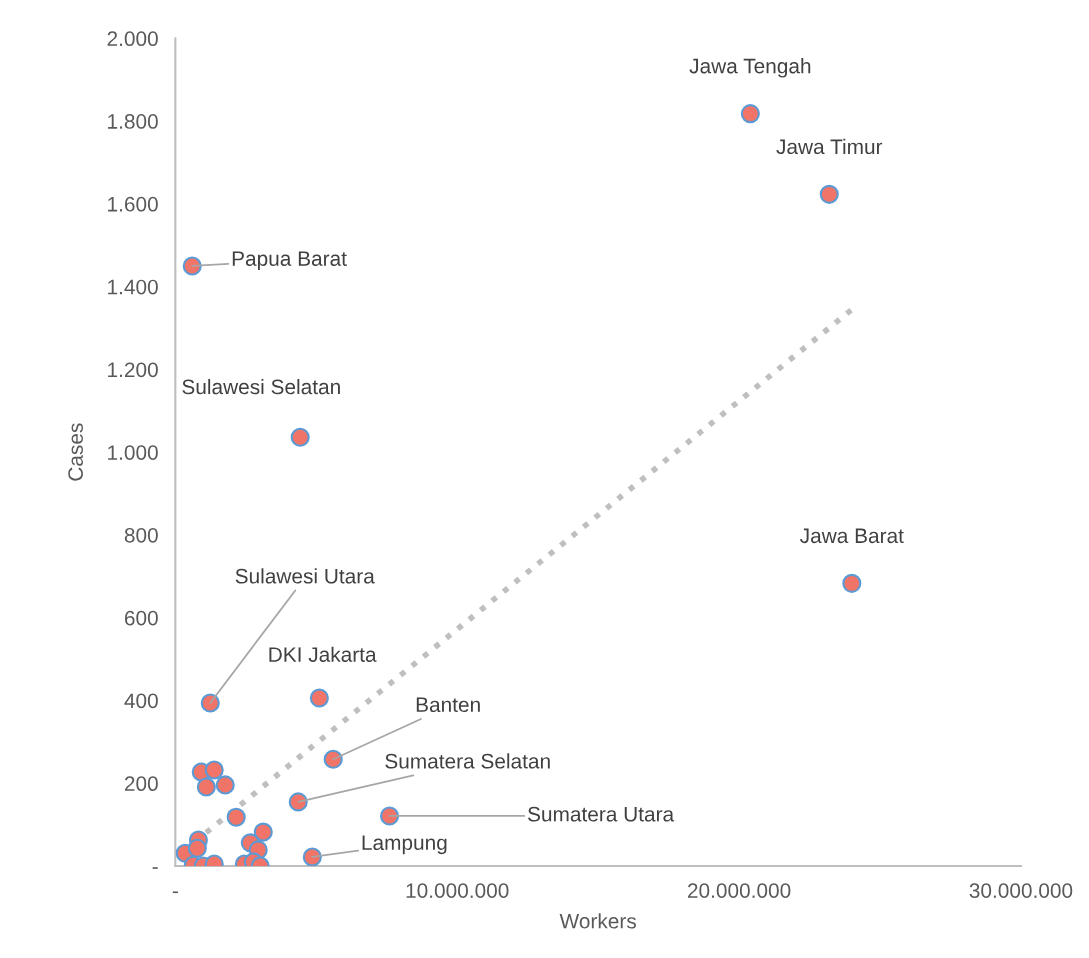 The height and width of the screenshot is (958, 1089). I want to click on annotation: DKI Jakarta, so click(323, 654).